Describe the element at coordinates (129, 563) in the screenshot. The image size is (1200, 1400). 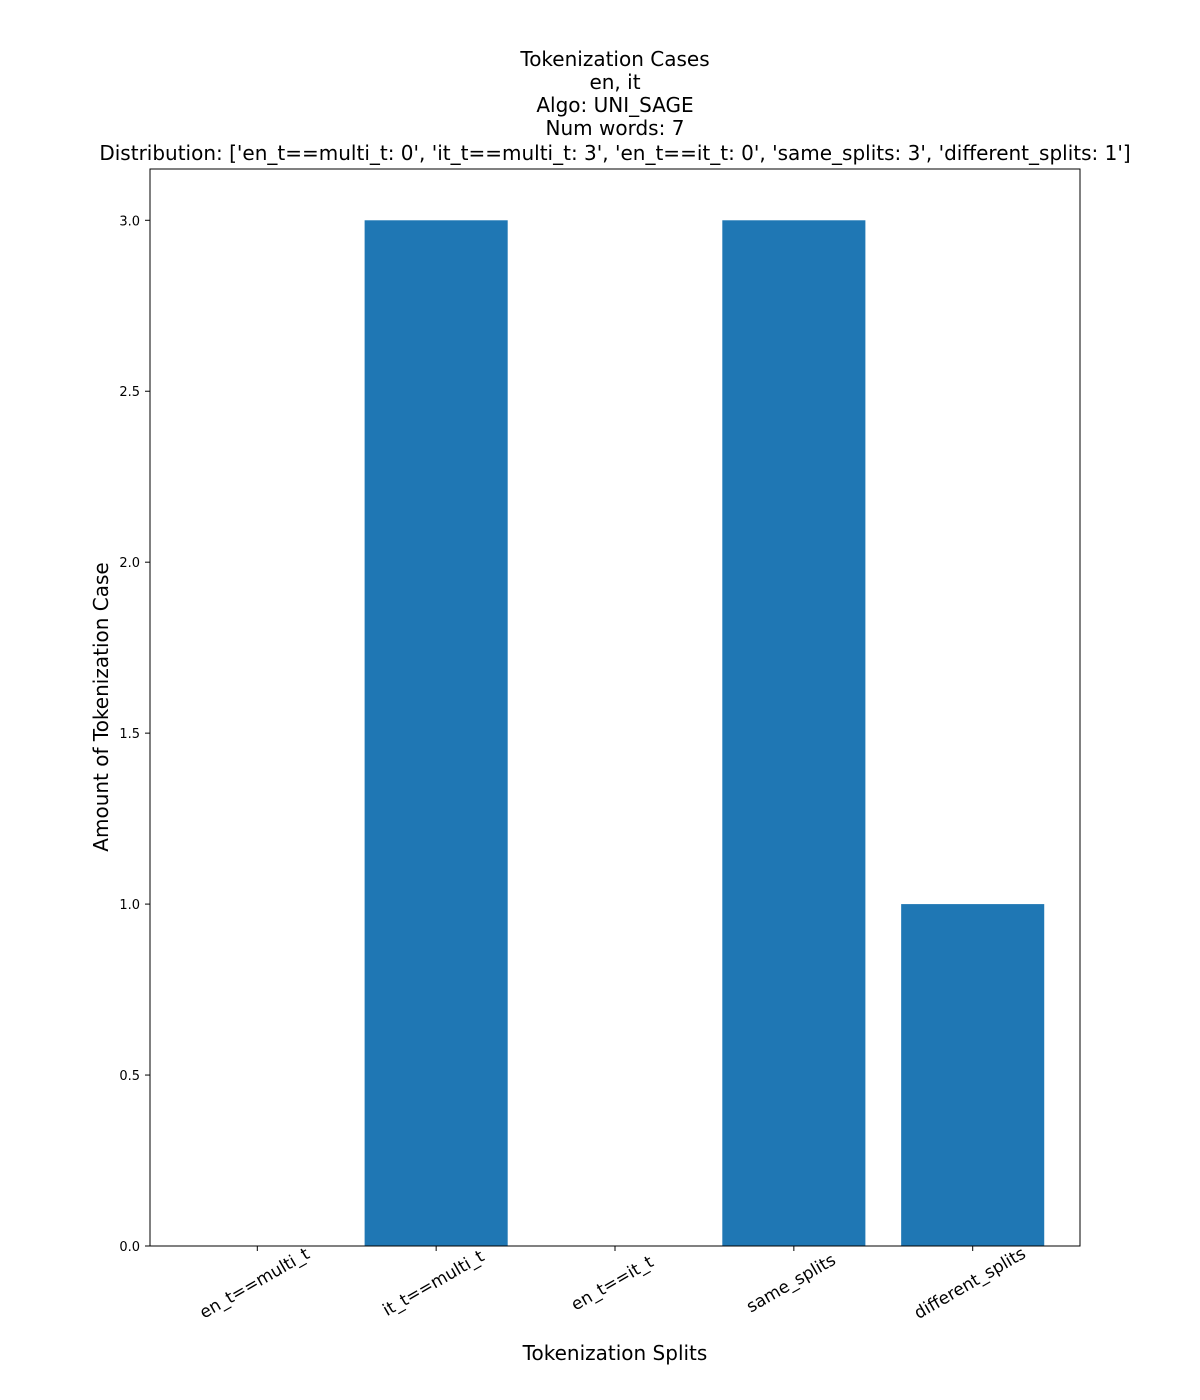
I see `y-tick-label: 2.0` at that location.